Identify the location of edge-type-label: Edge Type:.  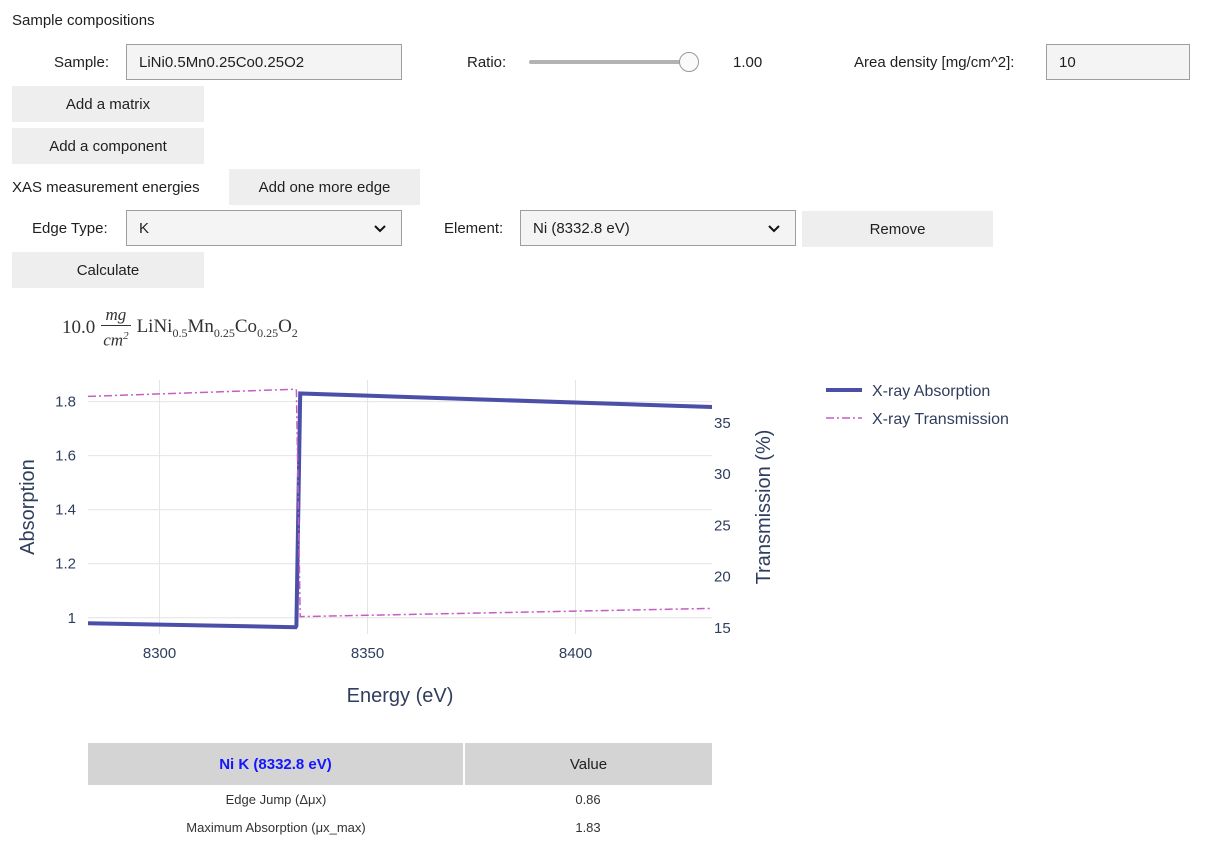
(70, 228).